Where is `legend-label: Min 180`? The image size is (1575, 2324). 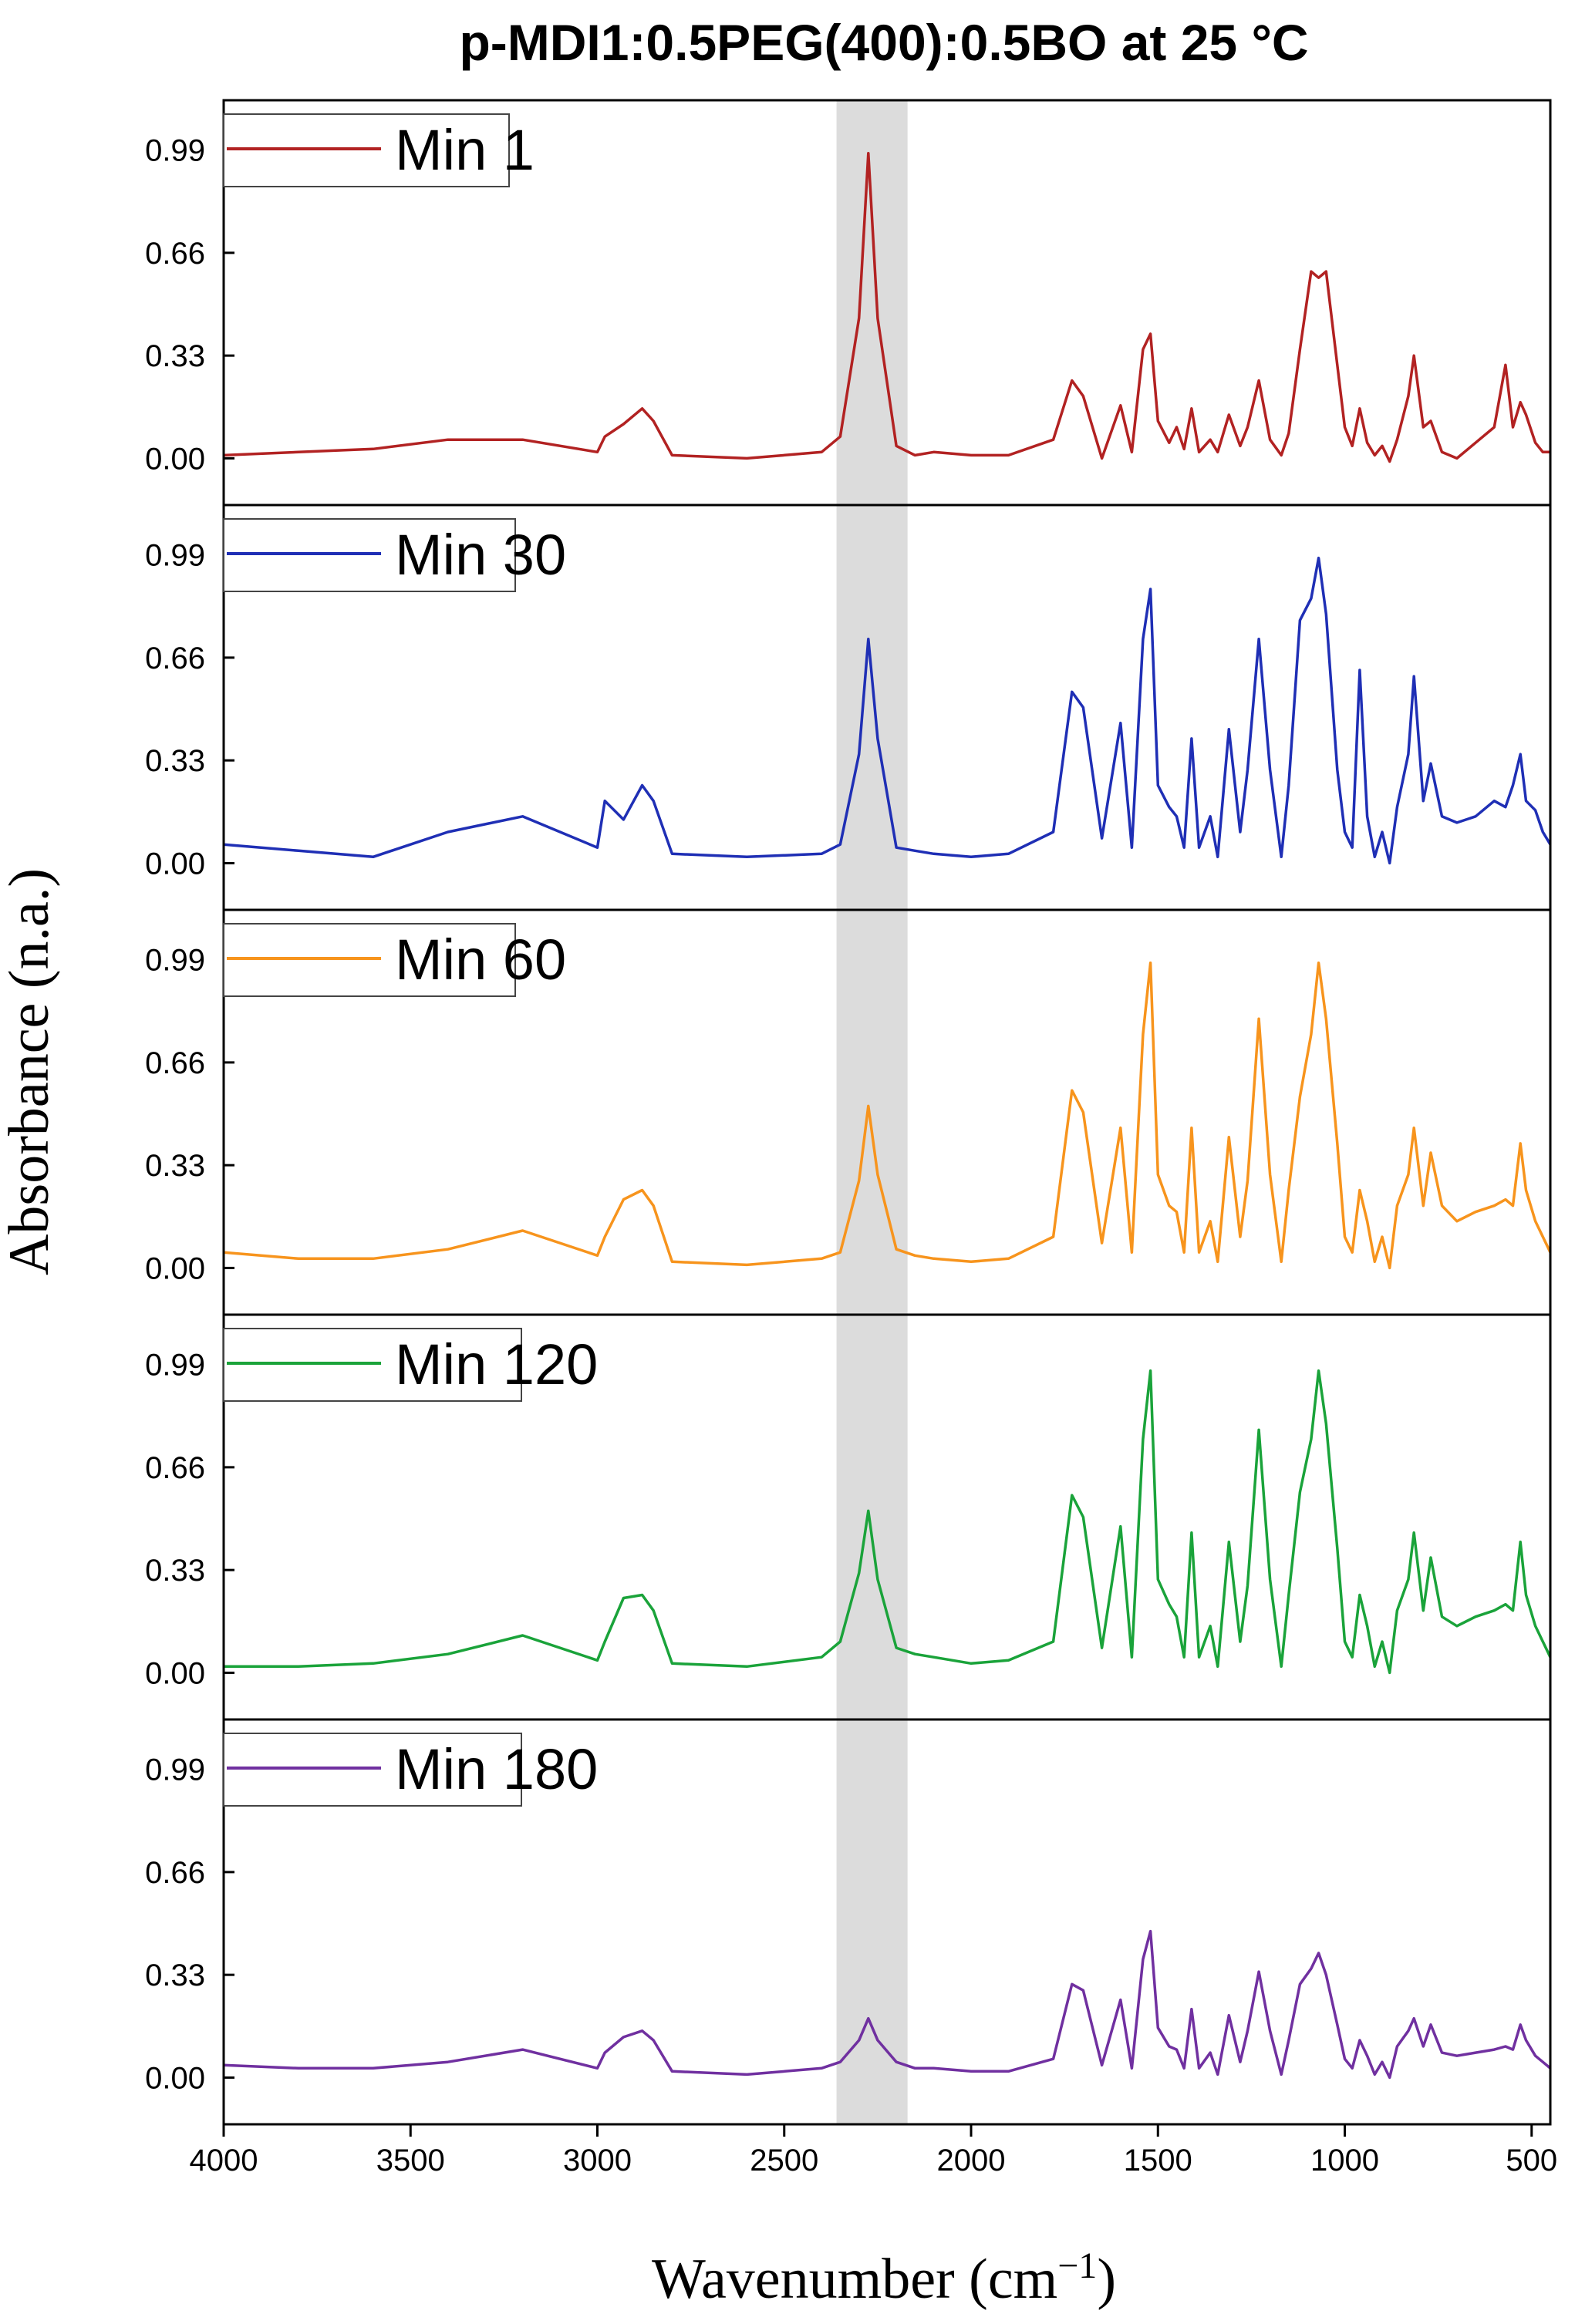
legend-label: Min 180 is located at coordinates (496, 1769).